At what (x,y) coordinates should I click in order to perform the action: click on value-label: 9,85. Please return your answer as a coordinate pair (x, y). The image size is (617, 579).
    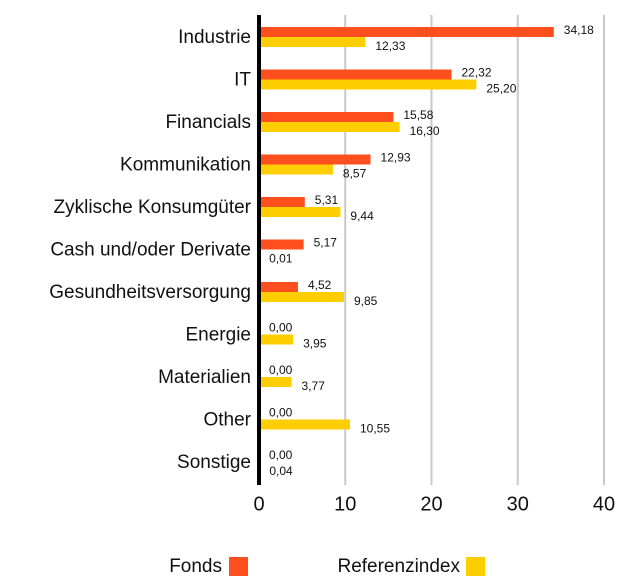
    Looking at the image, I should click on (366, 301).